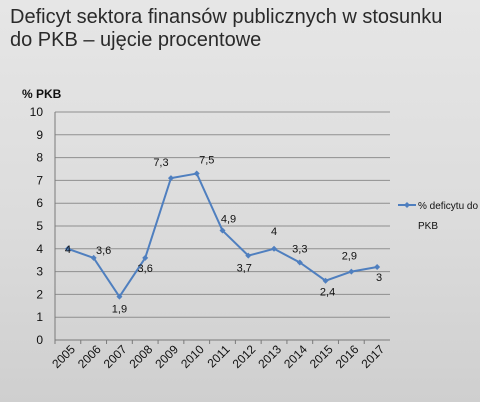  What do you see at coordinates (269, 356) in the screenshot?
I see `x-tick-label: 2013` at bounding box center [269, 356].